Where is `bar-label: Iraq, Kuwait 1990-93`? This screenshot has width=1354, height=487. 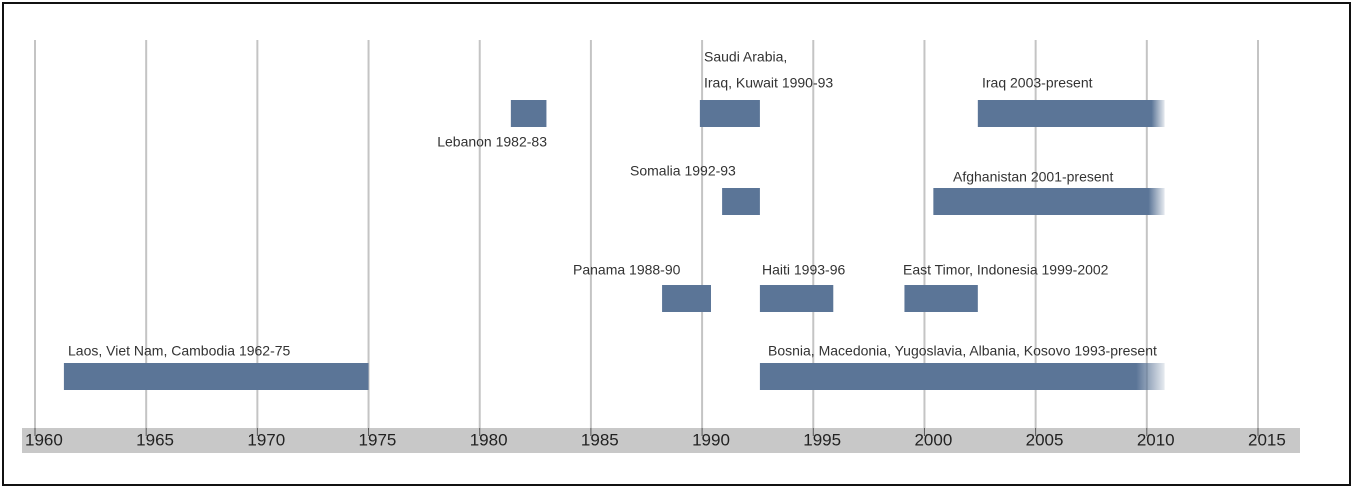 bar-label: Iraq, Kuwait 1990-93 is located at coordinates (768, 83).